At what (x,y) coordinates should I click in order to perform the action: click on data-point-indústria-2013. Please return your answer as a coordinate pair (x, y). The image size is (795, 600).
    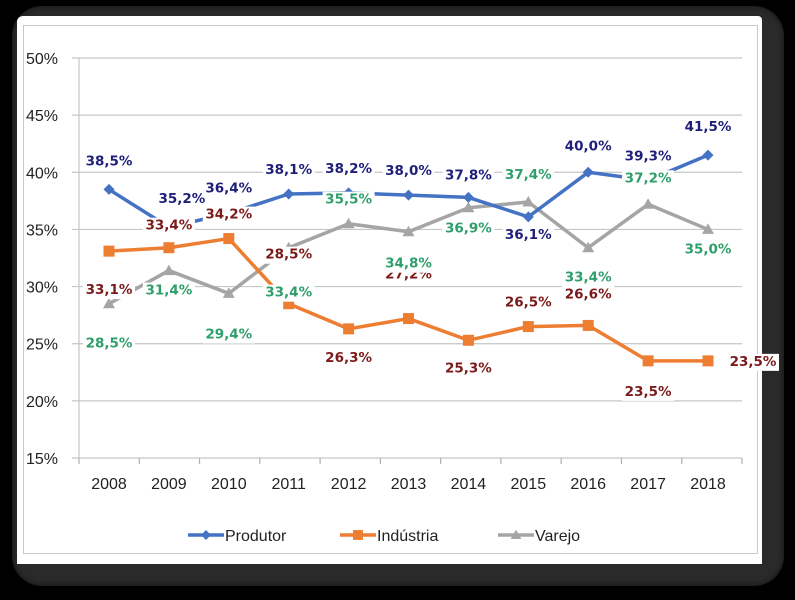
    Looking at the image, I should click on (408, 319).